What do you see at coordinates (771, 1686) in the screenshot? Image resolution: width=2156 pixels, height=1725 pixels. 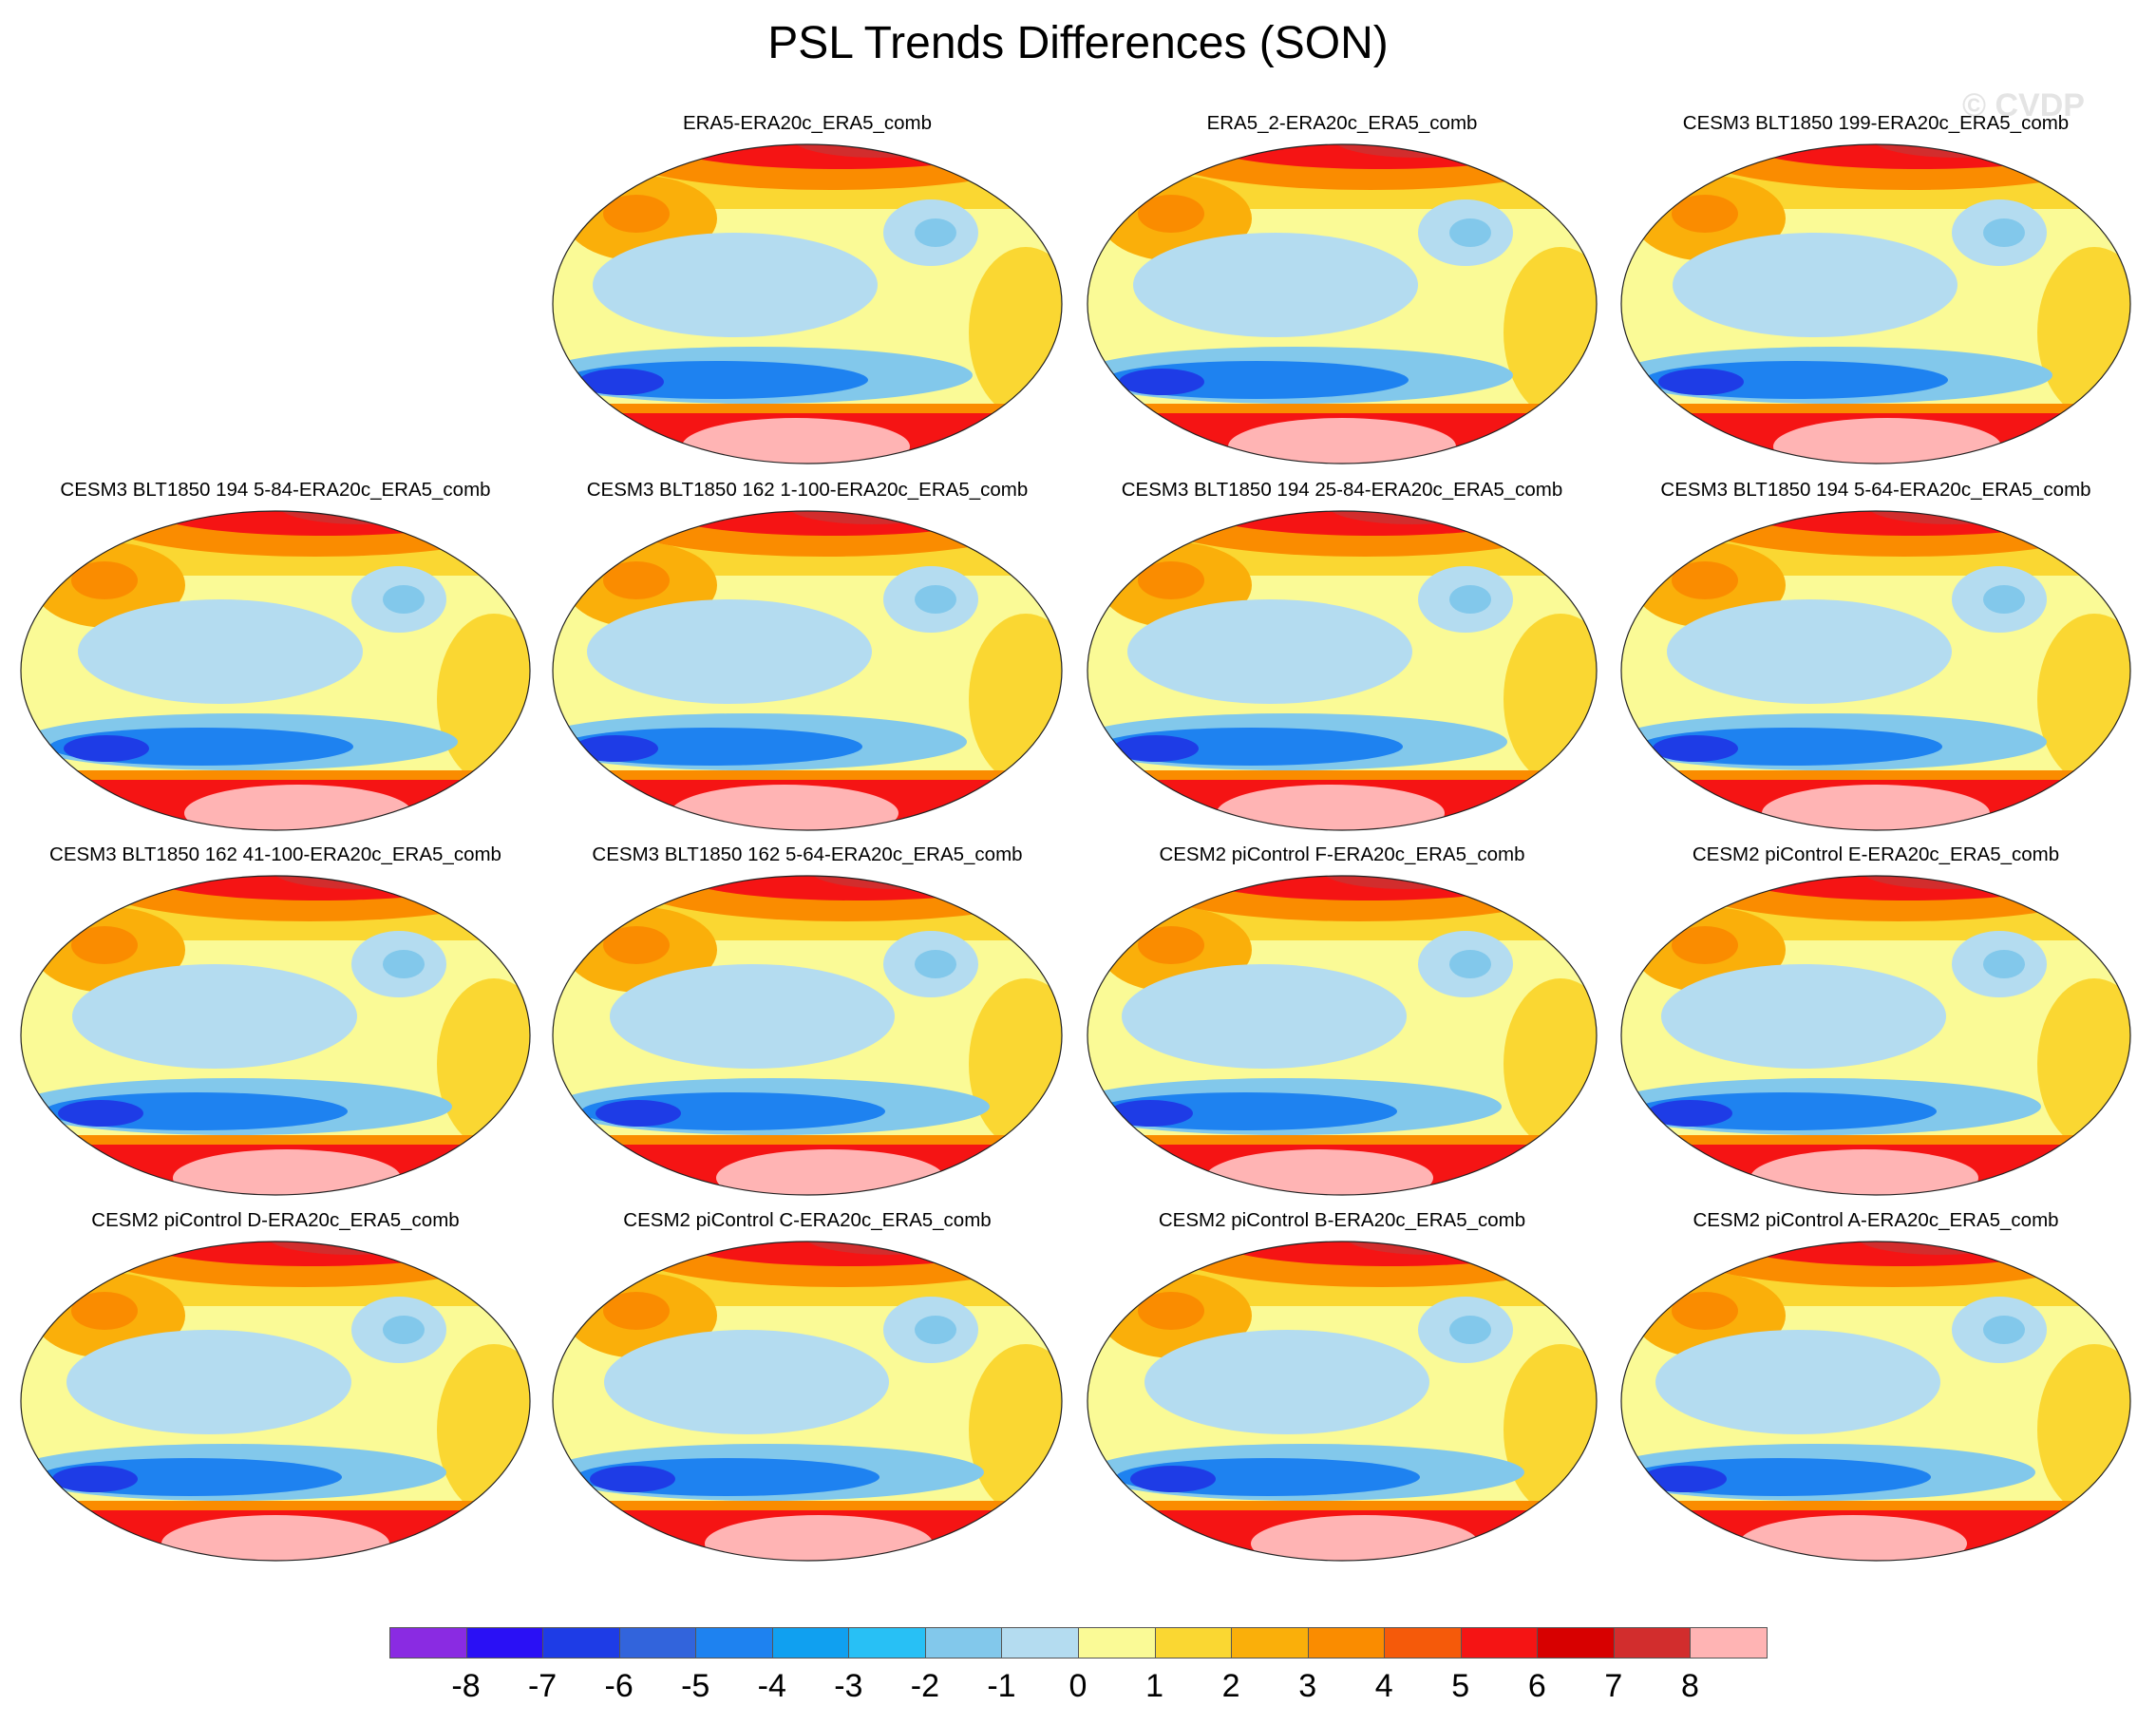 I see `colorbar-tick-label: -4` at bounding box center [771, 1686].